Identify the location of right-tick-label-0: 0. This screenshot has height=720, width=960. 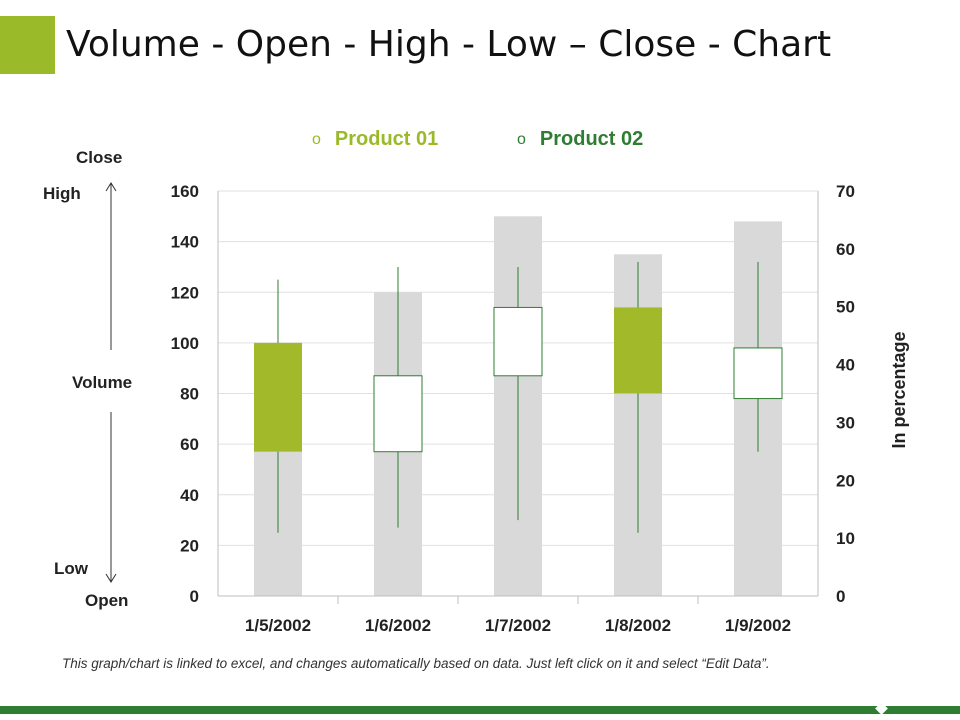
(840, 596).